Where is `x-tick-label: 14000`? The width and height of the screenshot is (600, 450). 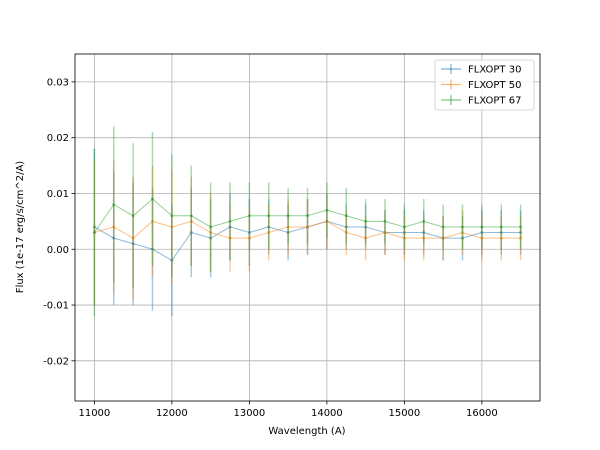
x-tick-label: 14000 is located at coordinates (327, 413).